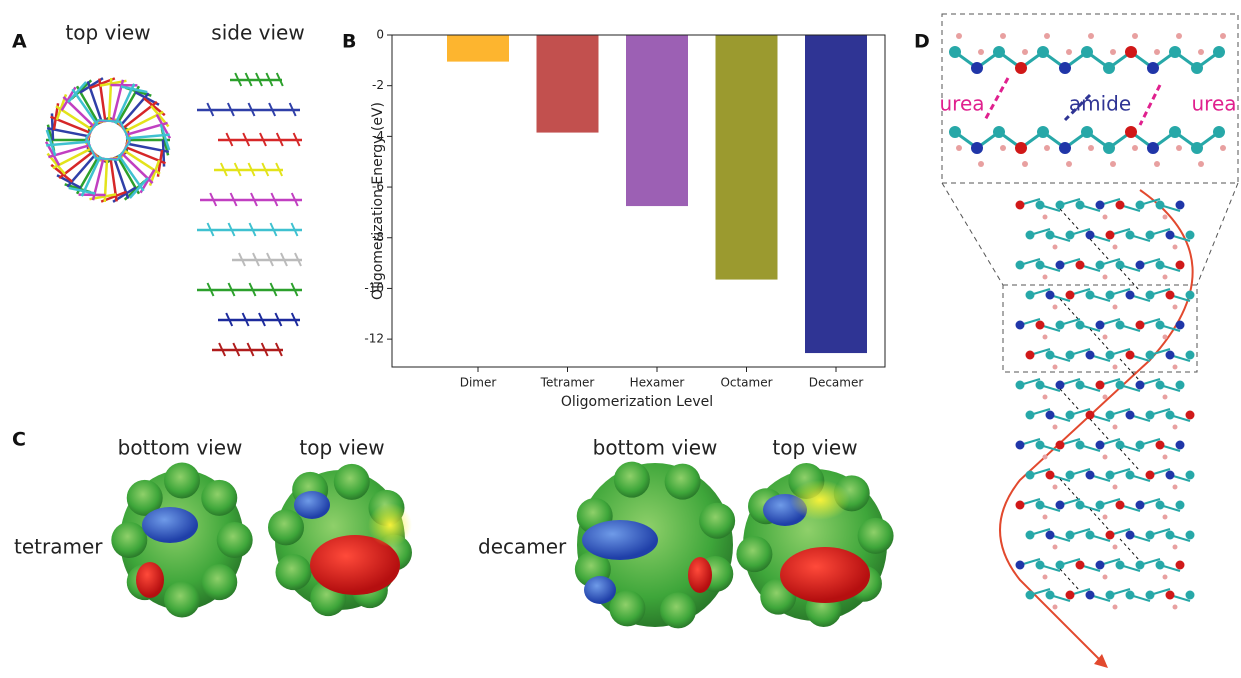 The height and width of the screenshot is (678, 1241). I want to click on caption: top view, so click(341, 448).